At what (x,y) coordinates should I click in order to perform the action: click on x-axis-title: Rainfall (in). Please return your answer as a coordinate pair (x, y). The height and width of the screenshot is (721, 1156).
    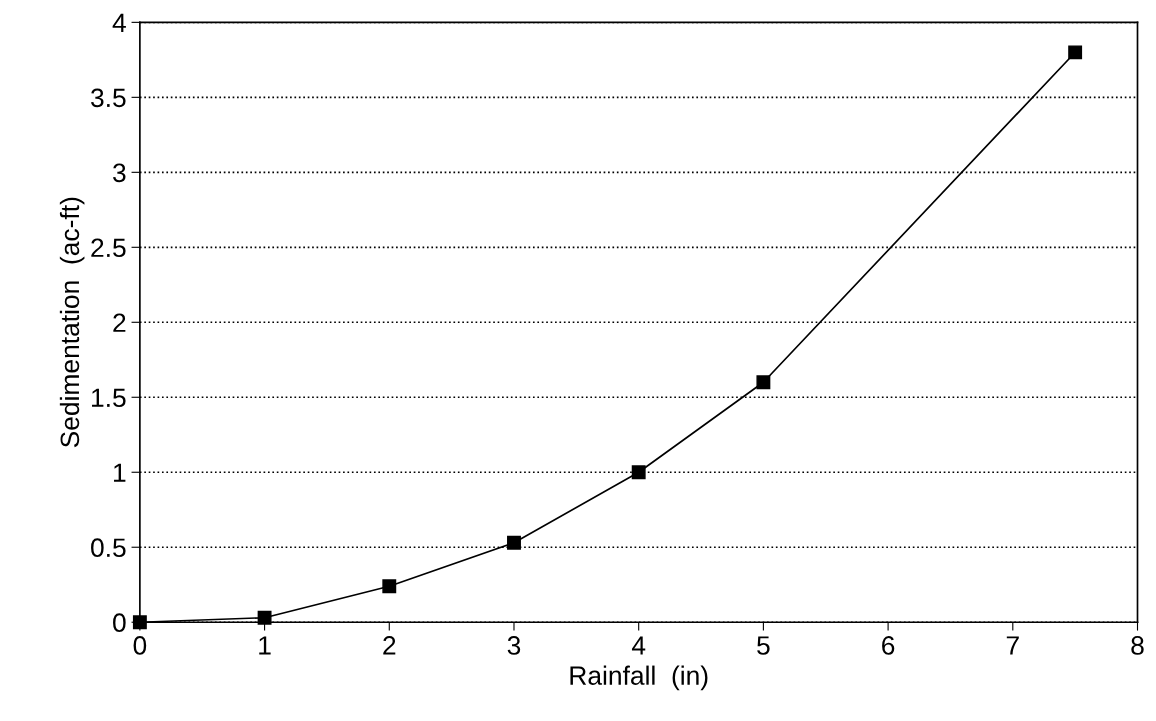
    Looking at the image, I should click on (639, 678).